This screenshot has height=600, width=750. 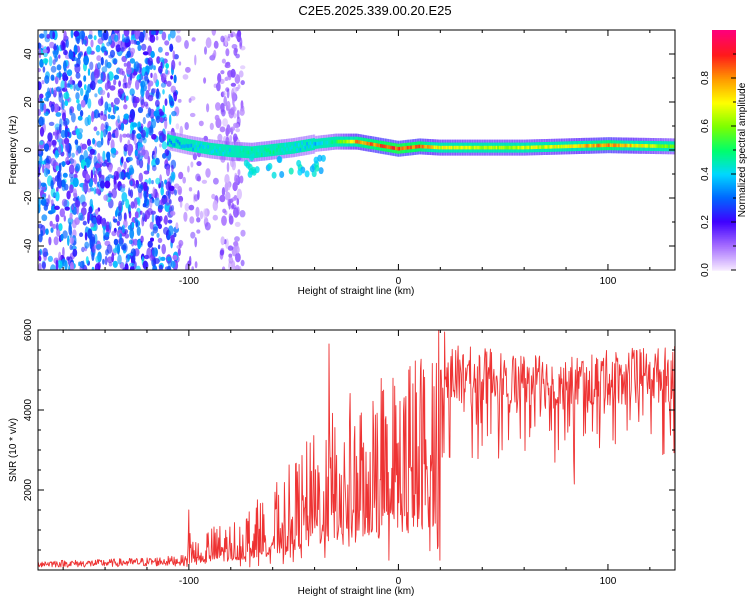 I want to click on spectrogram-lump, so click(x=254, y=172).